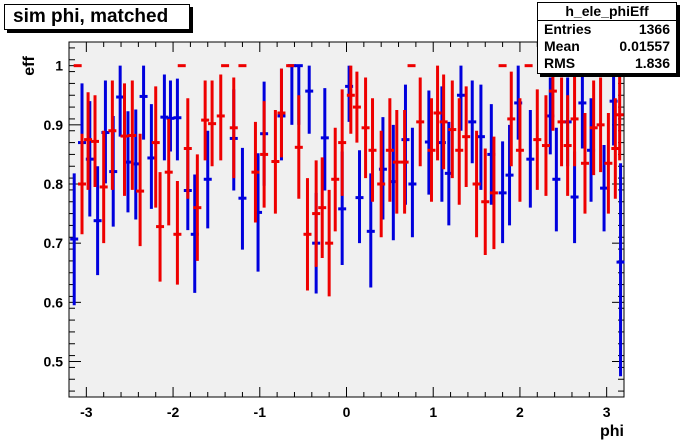 The image size is (692, 444). I want to click on stats-value: 0.01557, so click(644, 46).